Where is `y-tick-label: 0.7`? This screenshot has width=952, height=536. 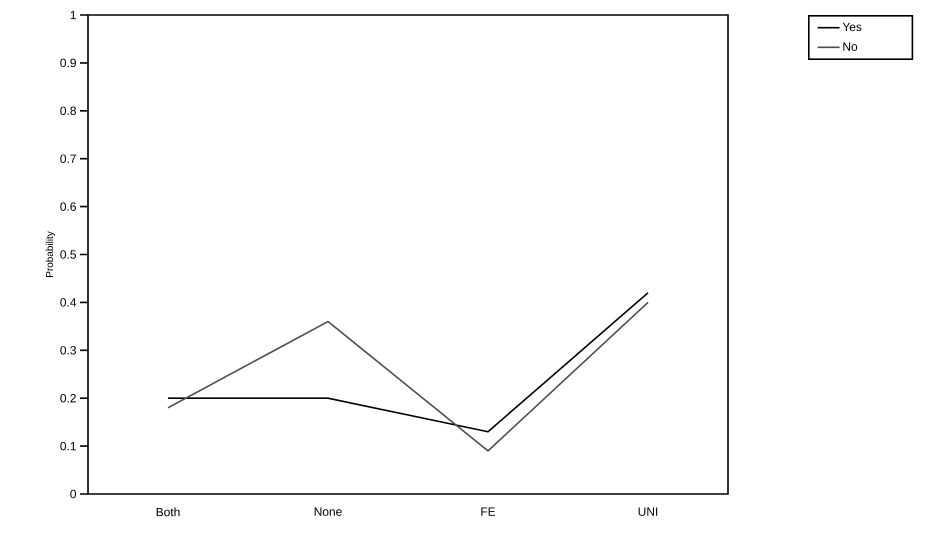
y-tick-label: 0.7 is located at coordinates (68, 158).